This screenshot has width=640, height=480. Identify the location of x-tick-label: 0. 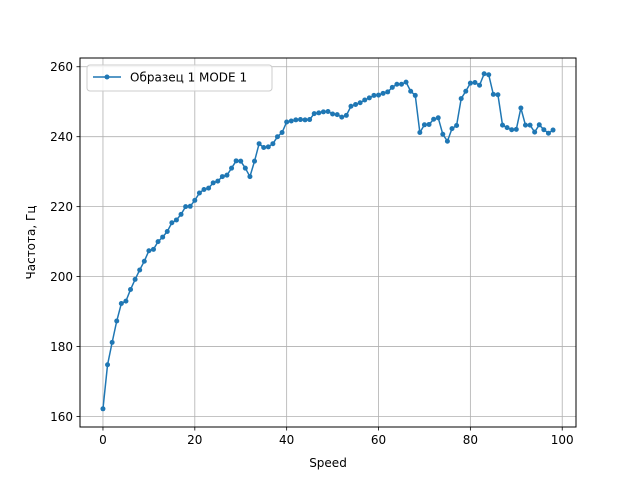
(103, 440).